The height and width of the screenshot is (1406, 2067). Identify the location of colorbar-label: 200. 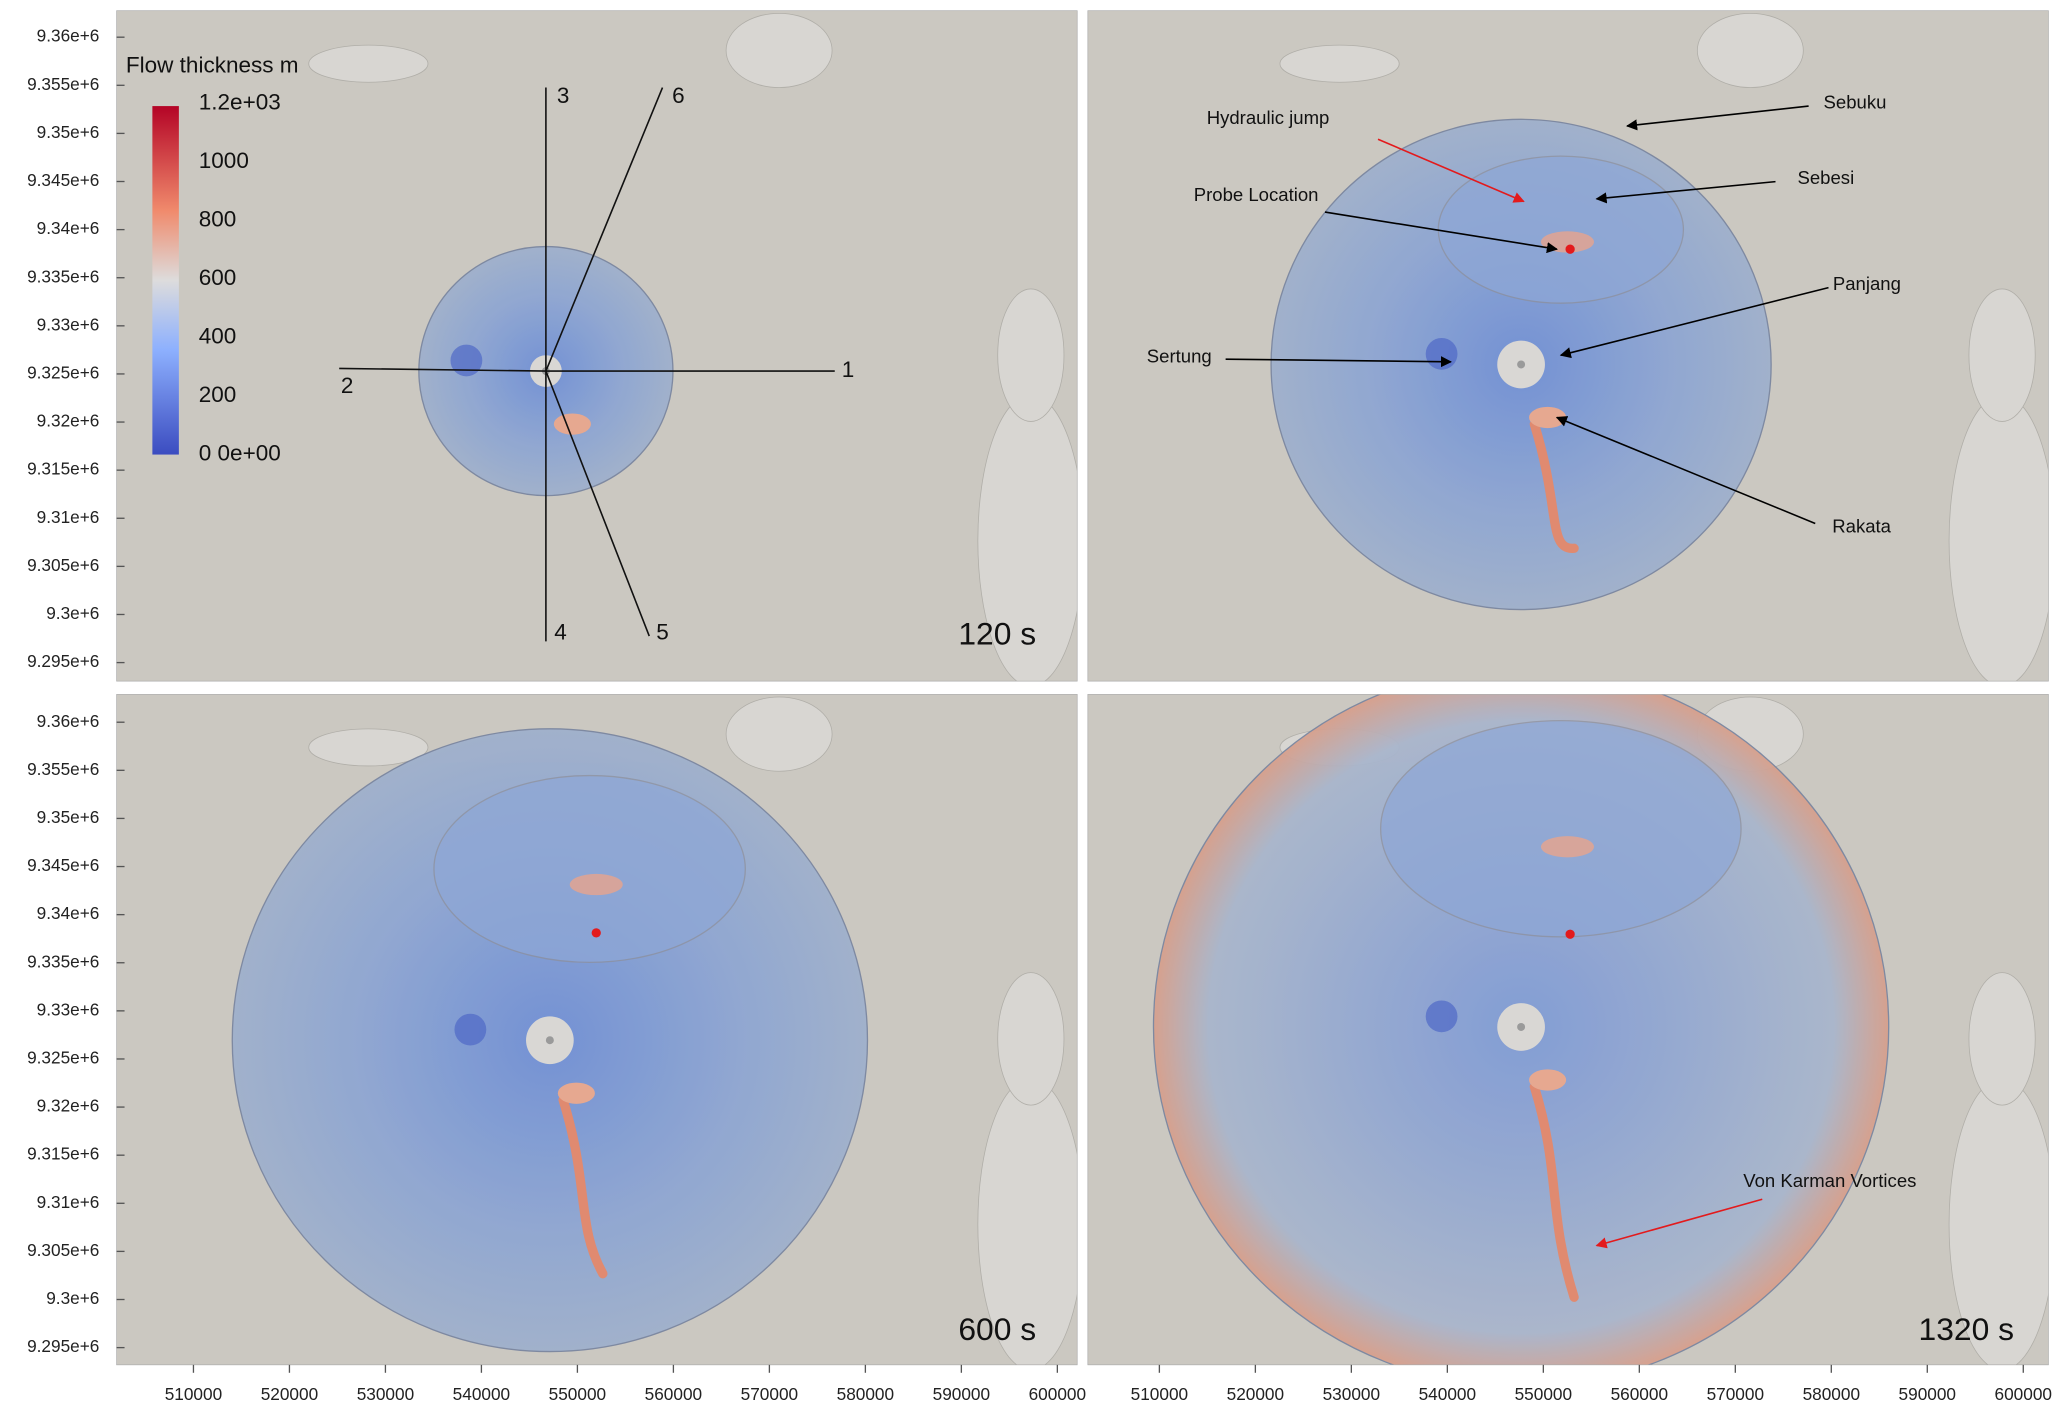
(218, 394).